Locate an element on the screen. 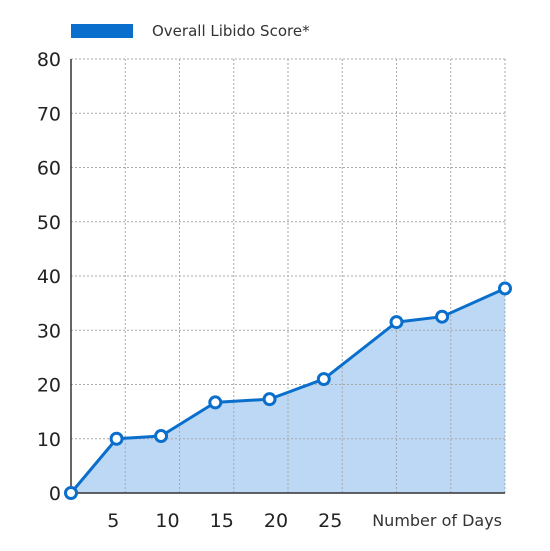 This screenshot has height=551, width=550. x-tick-label: 25 is located at coordinates (330, 521).